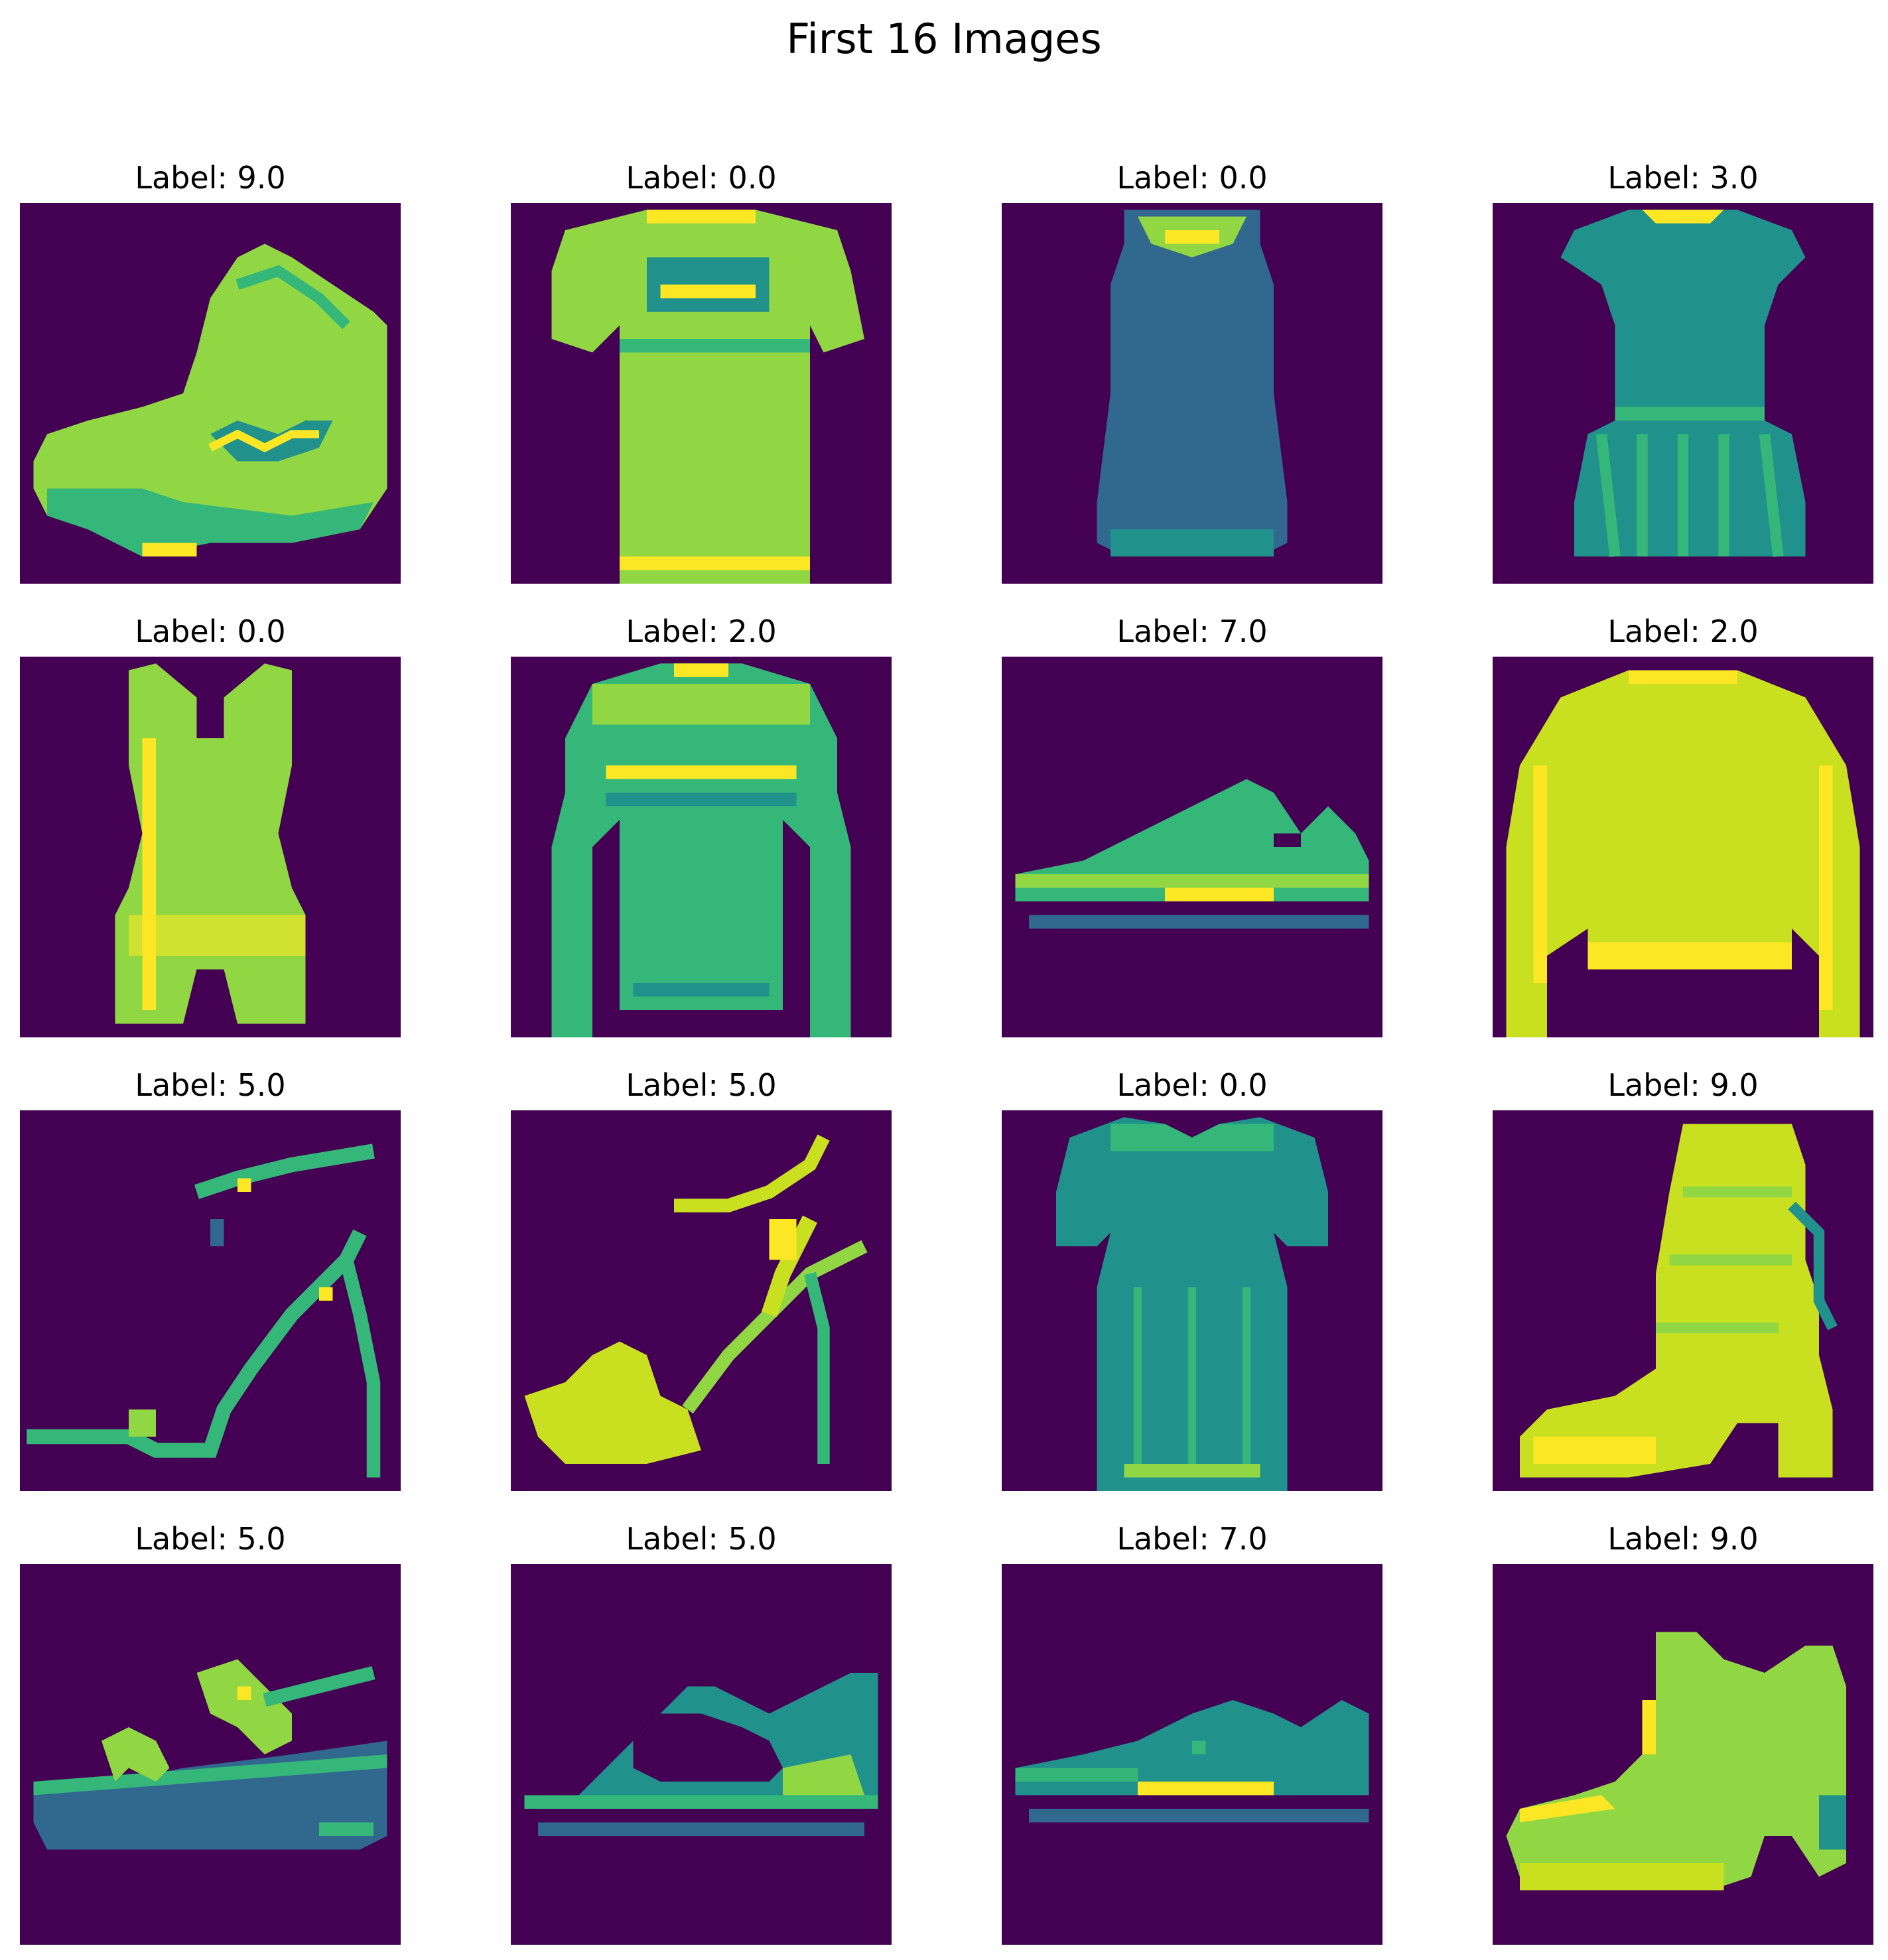 Image resolution: width=1888 pixels, height=1960 pixels. Describe the element at coordinates (1683, 178) in the screenshot. I see `panel-label: Label: 3.0` at that location.